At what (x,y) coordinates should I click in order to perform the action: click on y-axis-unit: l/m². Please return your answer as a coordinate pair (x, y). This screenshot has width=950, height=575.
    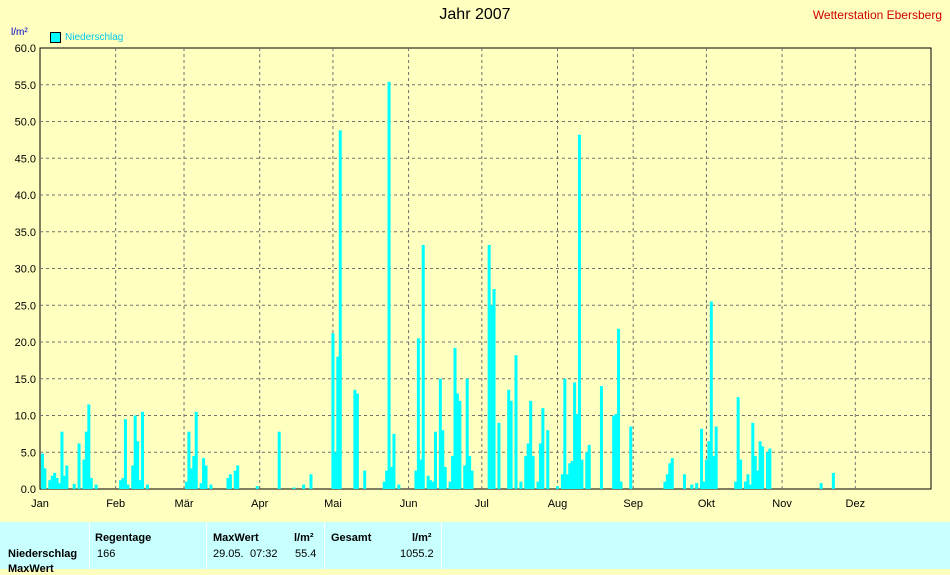
    Looking at the image, I should click on (19, 32).